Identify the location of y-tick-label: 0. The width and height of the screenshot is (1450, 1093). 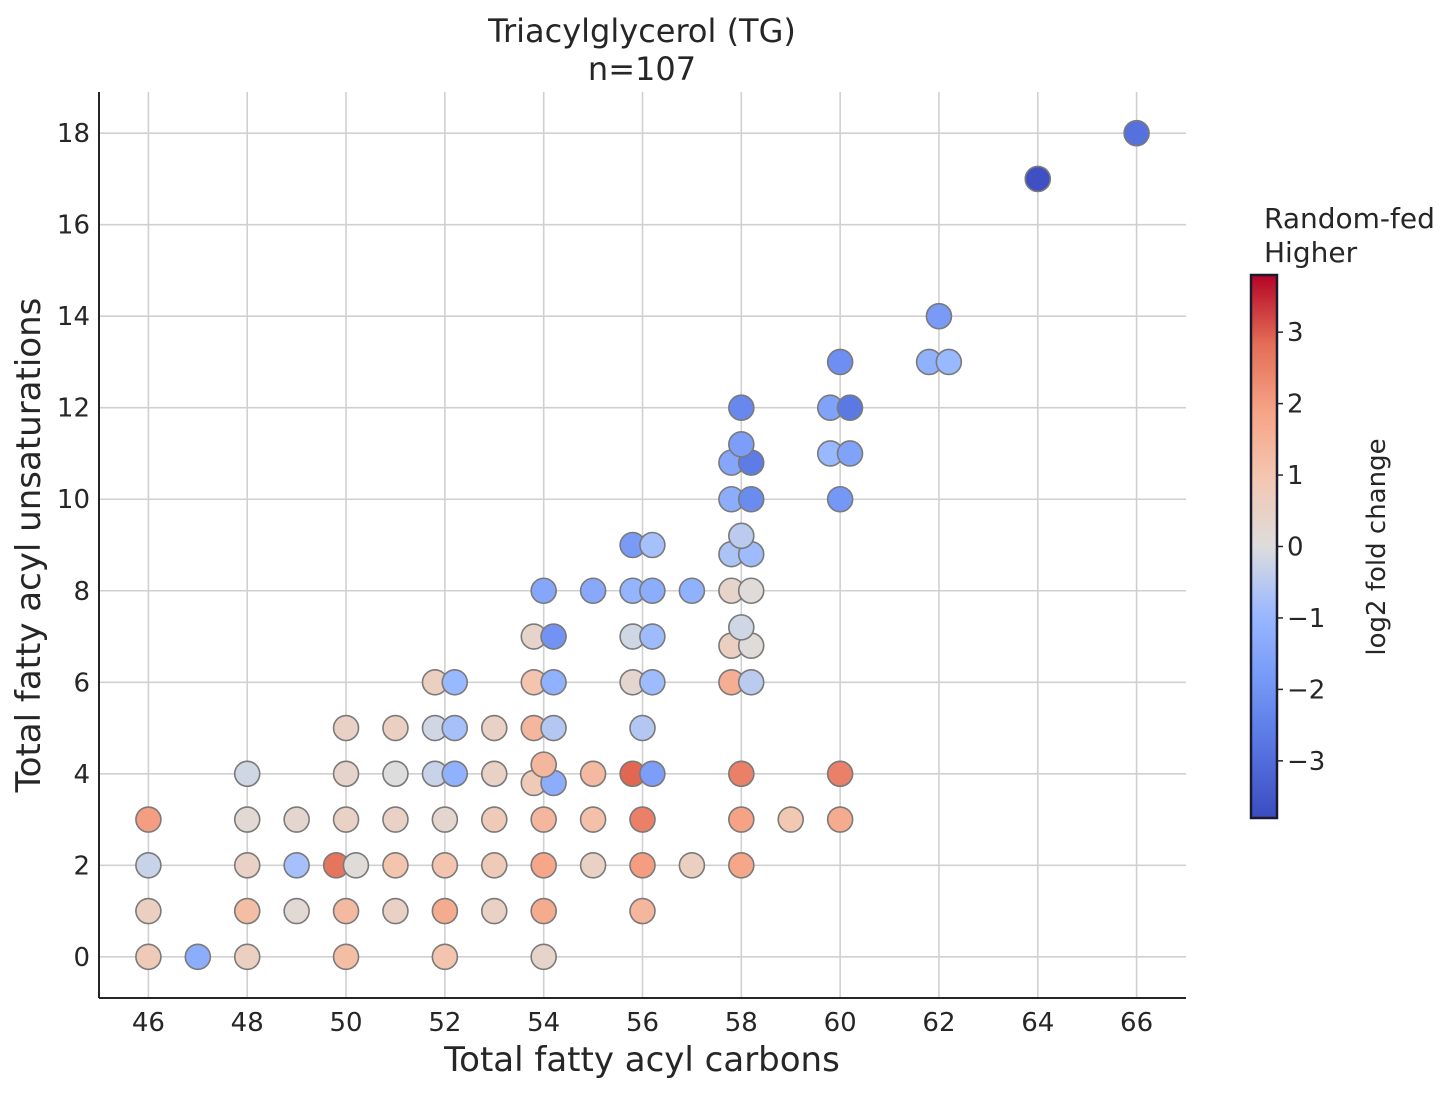
(81, 958).